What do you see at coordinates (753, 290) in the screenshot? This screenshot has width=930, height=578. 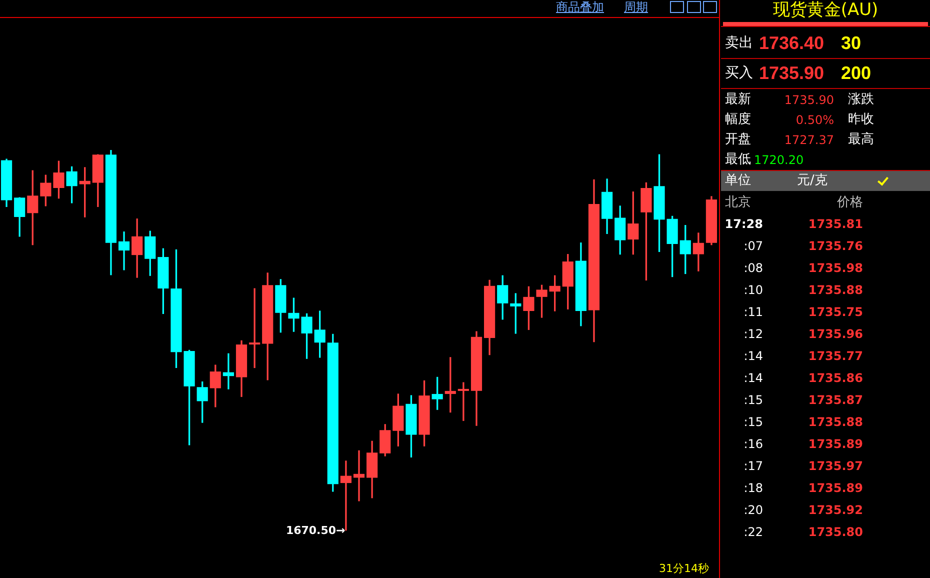 I see `text: :10` at bounding box center [753, 290].